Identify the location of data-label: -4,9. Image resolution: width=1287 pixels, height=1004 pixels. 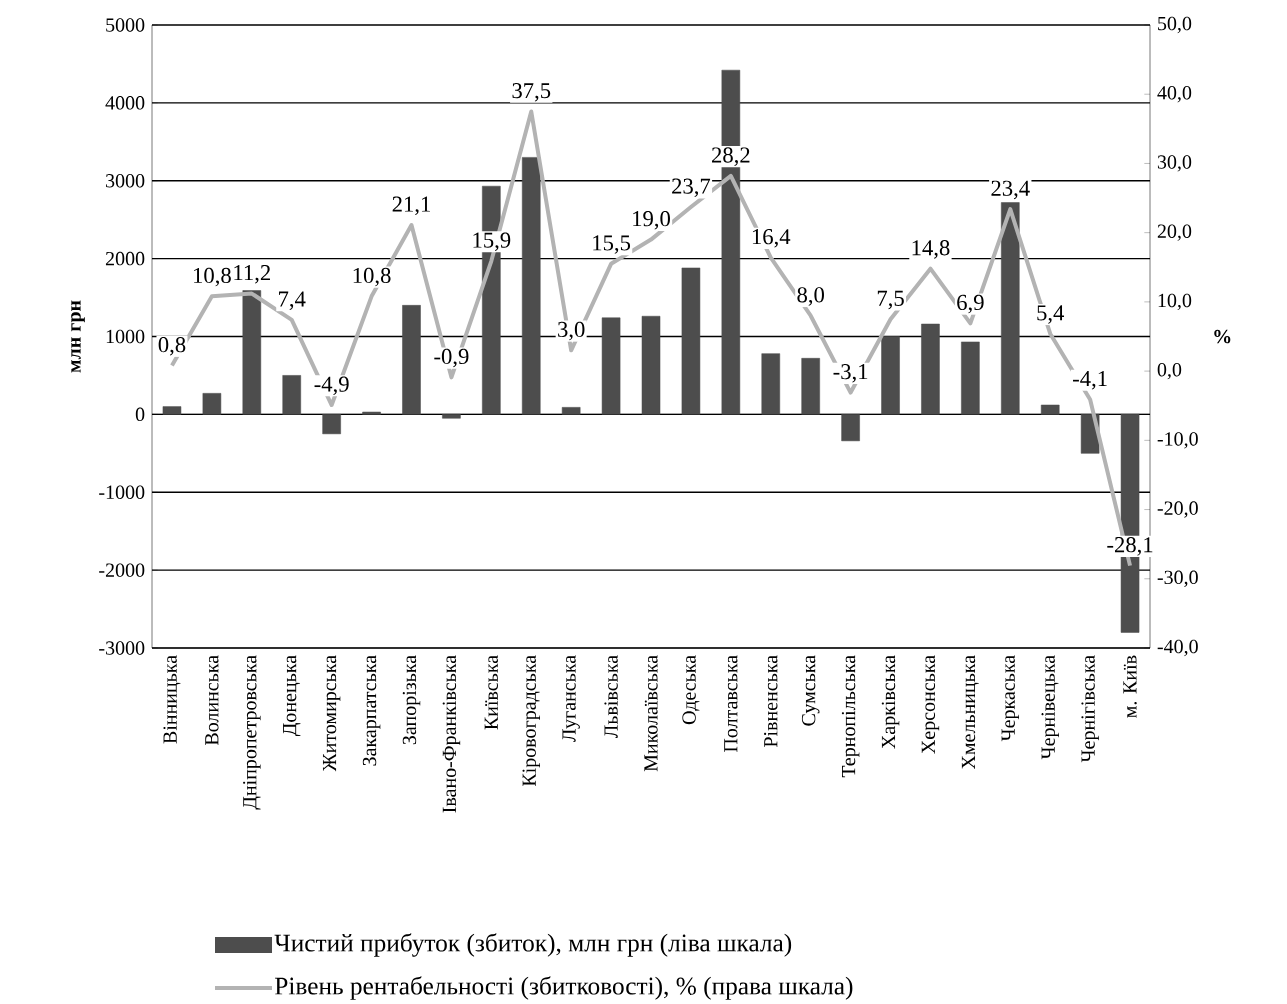
(331, 386).